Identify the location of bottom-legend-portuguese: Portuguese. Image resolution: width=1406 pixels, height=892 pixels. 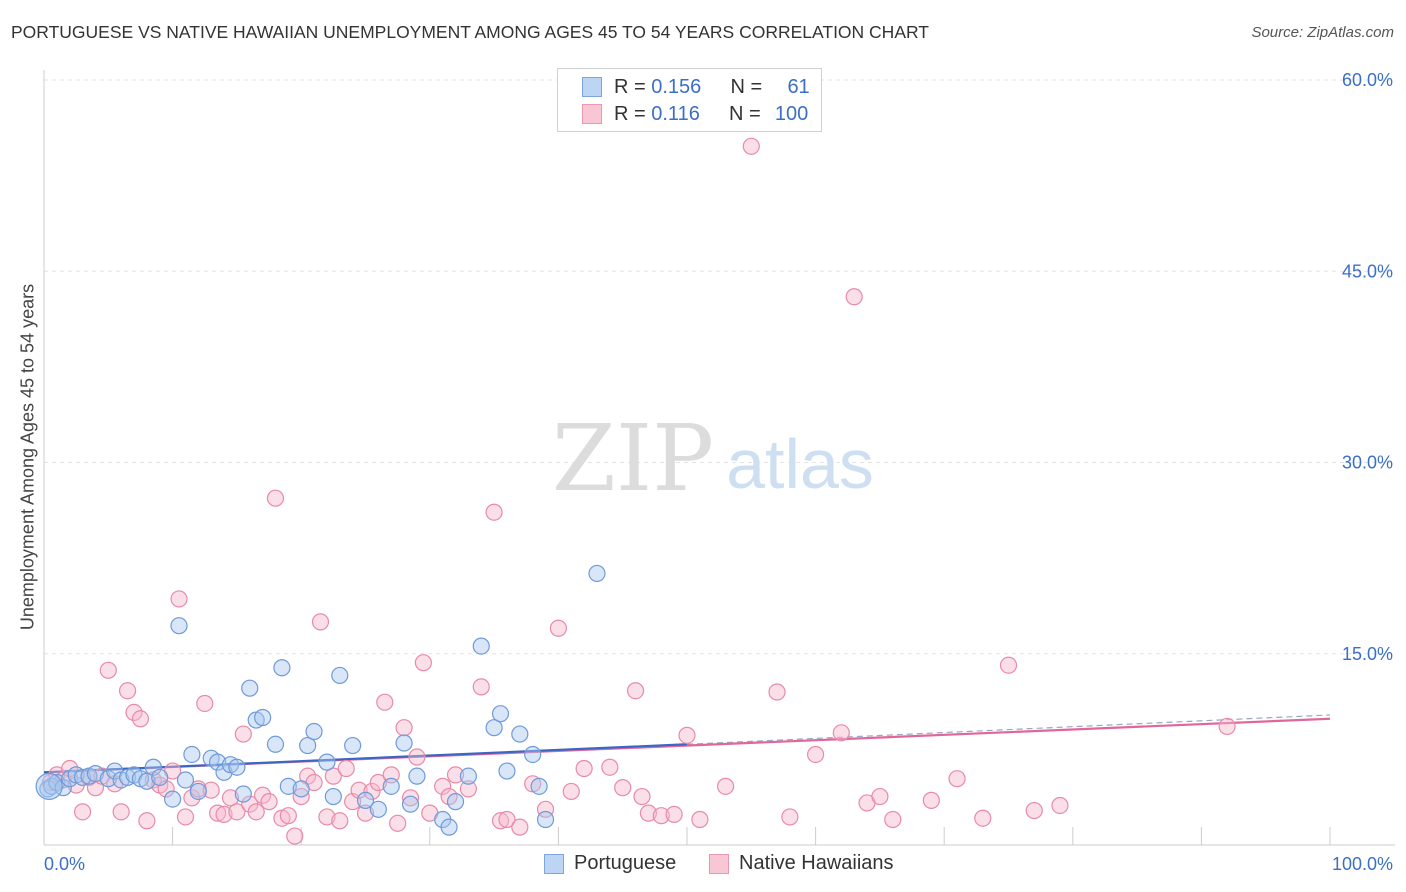
(610, 863).